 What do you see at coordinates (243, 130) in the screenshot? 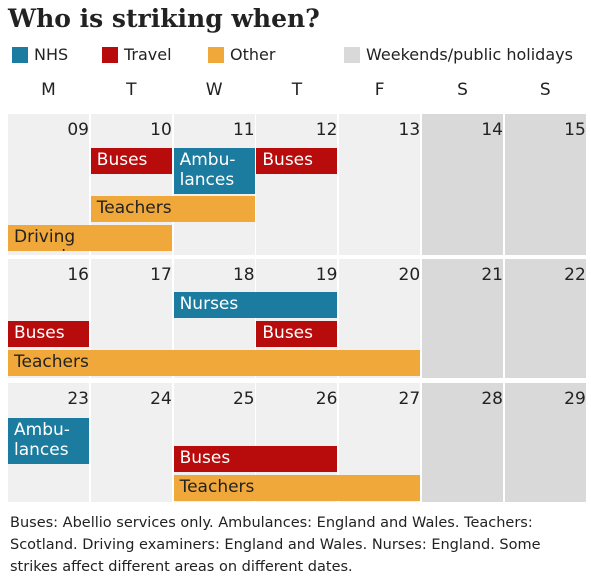
I see `date: 11` at bounding box center [243, 130].